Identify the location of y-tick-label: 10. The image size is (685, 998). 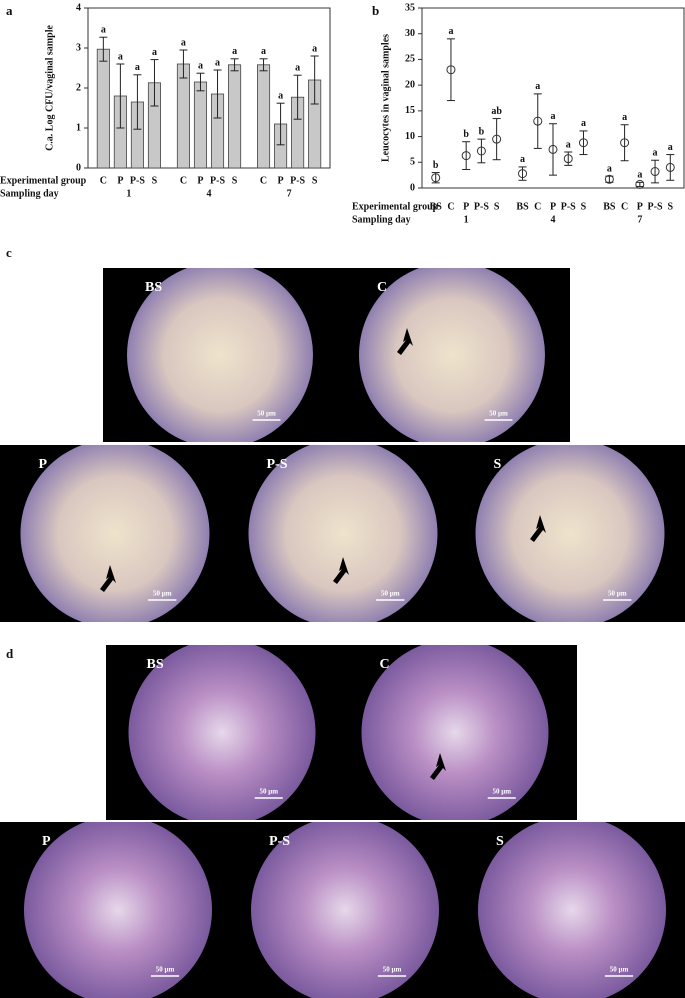
(410, 136).